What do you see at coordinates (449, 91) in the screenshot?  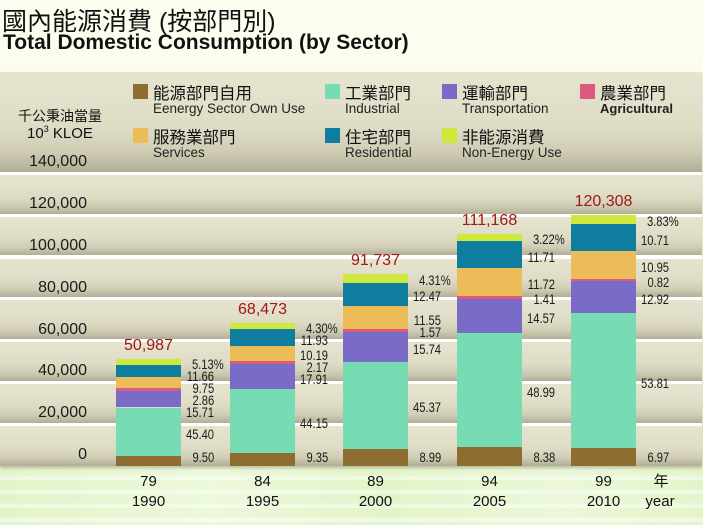 I see `legend-swatch-transportation` at bounding box center [449, 91].